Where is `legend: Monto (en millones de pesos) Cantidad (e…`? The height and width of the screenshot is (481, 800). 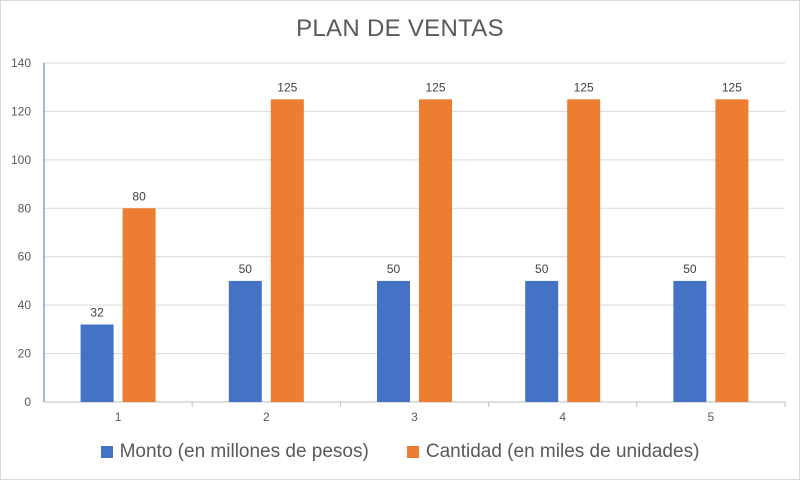
legend: Monto (en millones de pesos) Cantidad (e… is located at coordinates (400, 452).